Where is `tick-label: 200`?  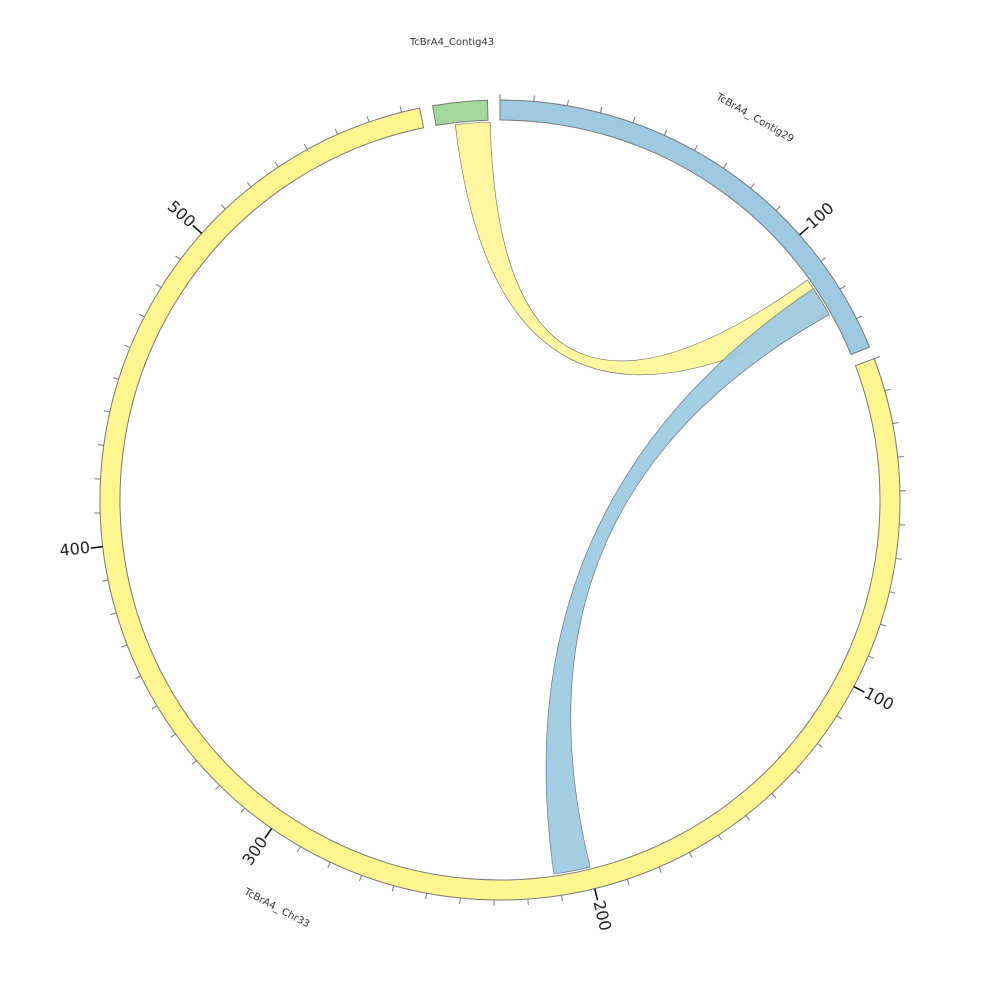
tick-label: 200 is located at coordinates (602, 915).